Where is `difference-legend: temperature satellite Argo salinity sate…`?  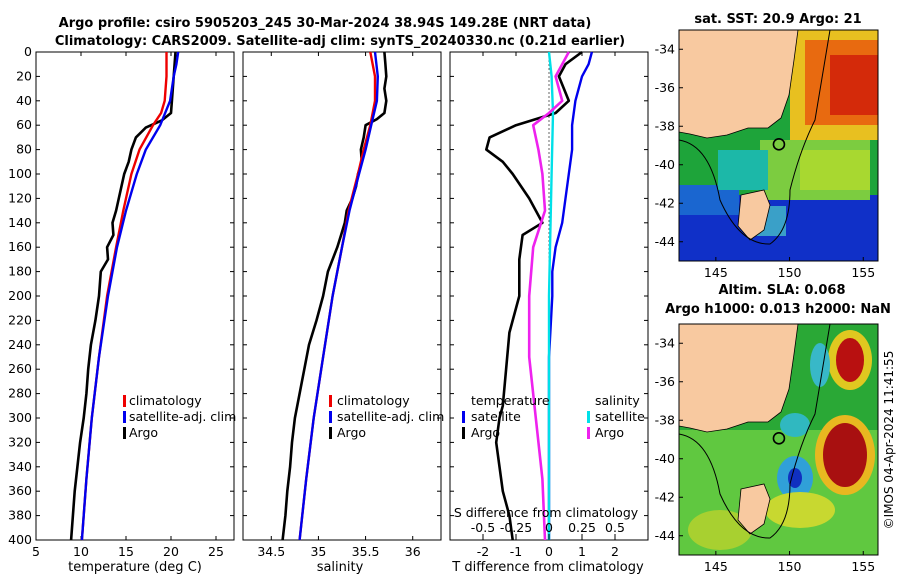 difference-legend: temperature satellite Argo salinity sate… is located at coordinates (553, 416).